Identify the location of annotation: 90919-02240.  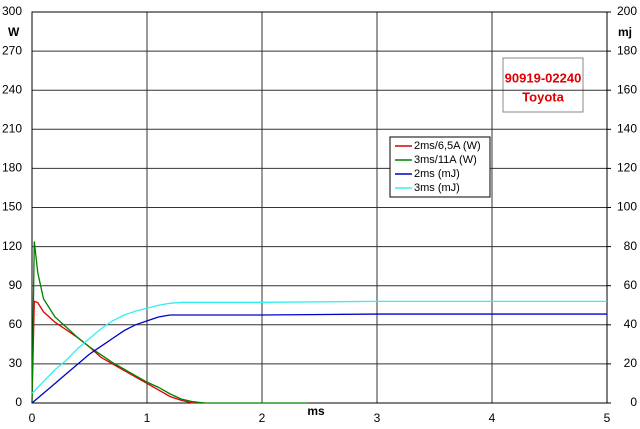
(543, 77).